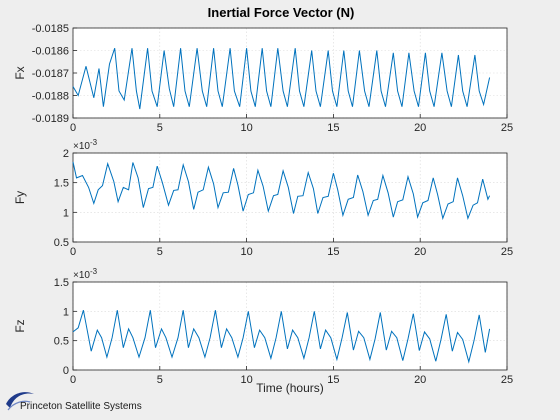 Image resolution: width=560 pixels, height=420 pixels. I want to click on y-axis-label: Fx, so click(20, 72).